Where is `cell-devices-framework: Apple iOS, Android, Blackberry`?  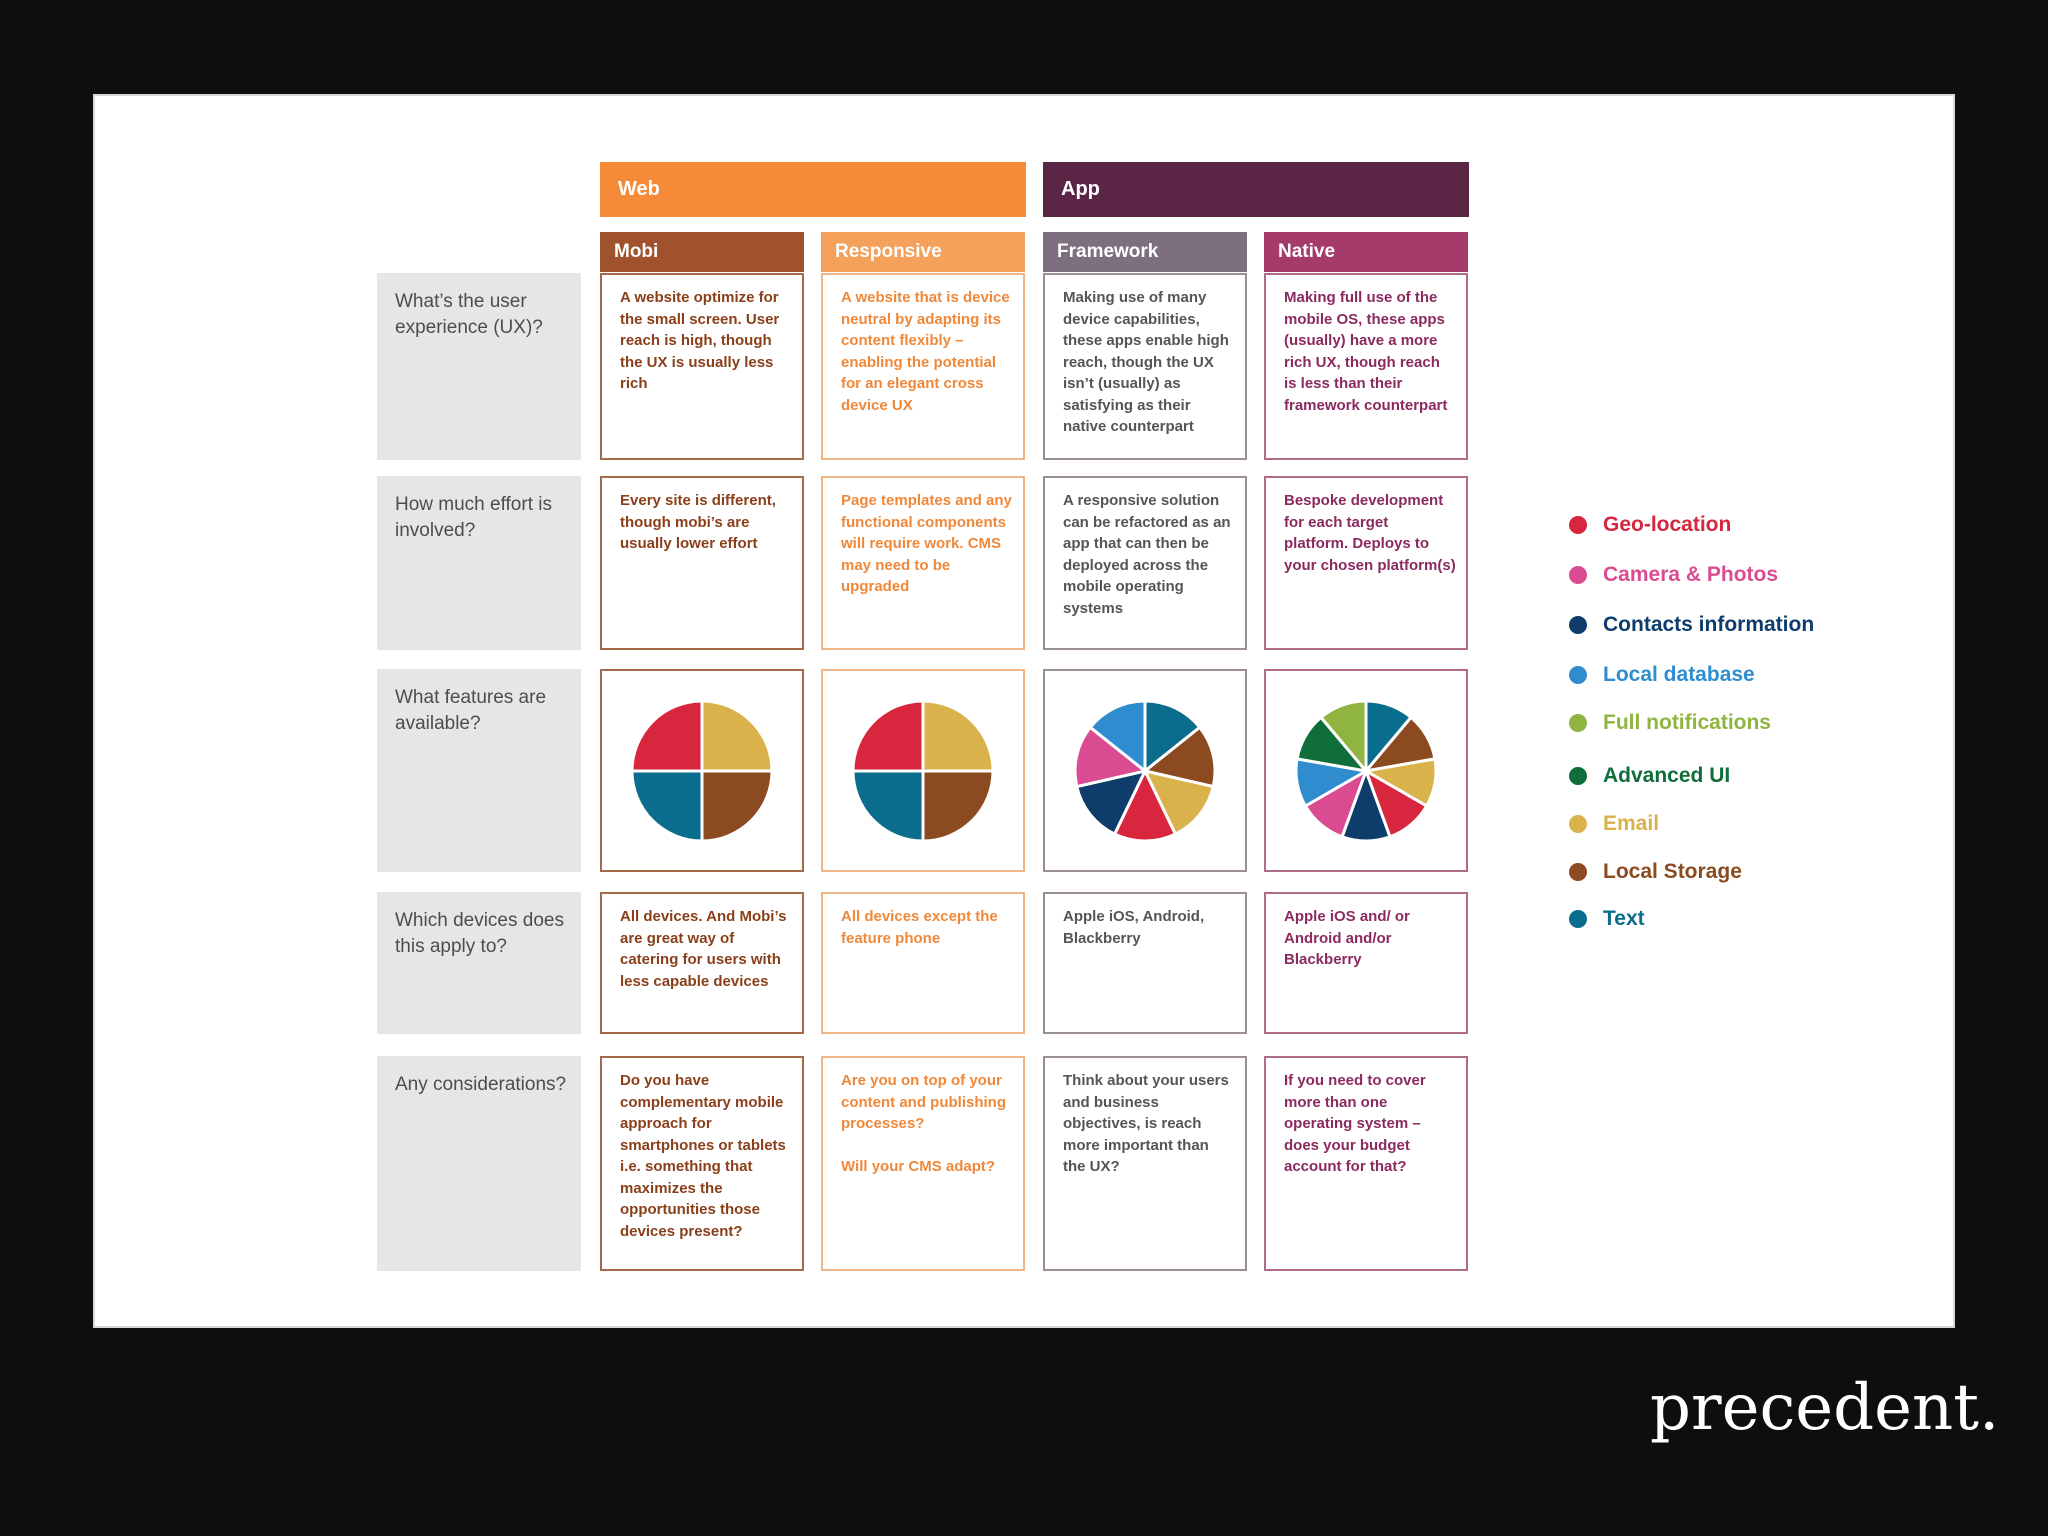 cell-devices-framework: Apple iOS, Android, Blackberry is located at coordinates (1145, 963).